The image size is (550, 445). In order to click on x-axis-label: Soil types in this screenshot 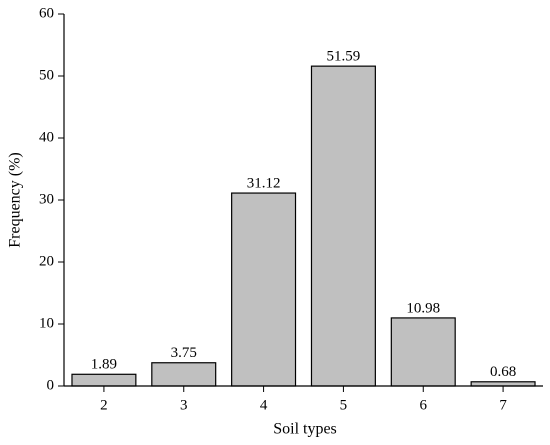, I will do `click(305, 429)`.